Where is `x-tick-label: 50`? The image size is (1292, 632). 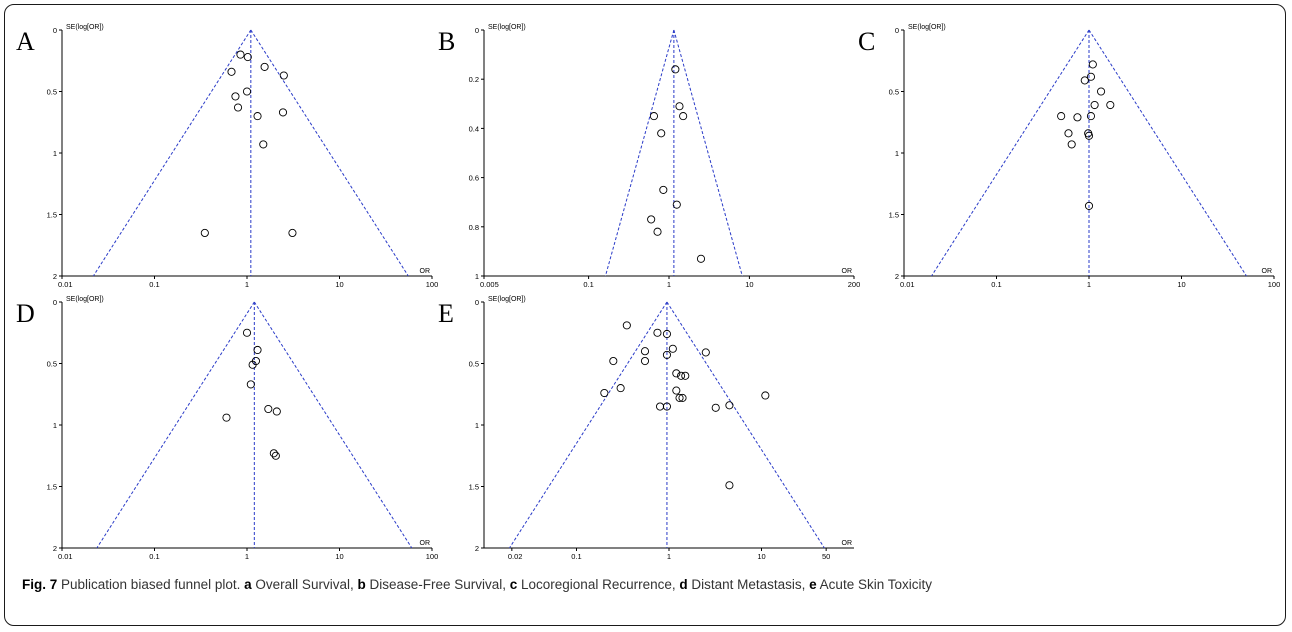
x-tick-label: 50 is located at coordinates (826, 556).